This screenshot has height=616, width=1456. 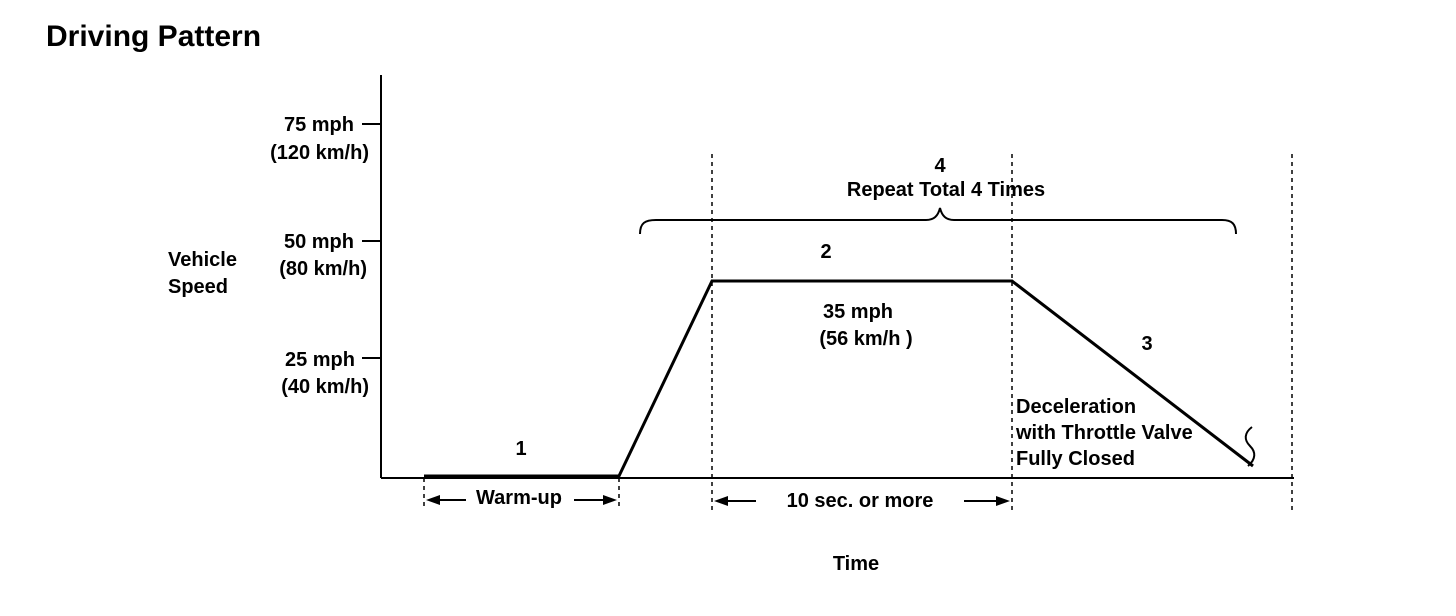 What do you see at coordinates (519, 498) in the screenshot?
I see `step1-label: Warm-up` at bounding box center [519, 498].